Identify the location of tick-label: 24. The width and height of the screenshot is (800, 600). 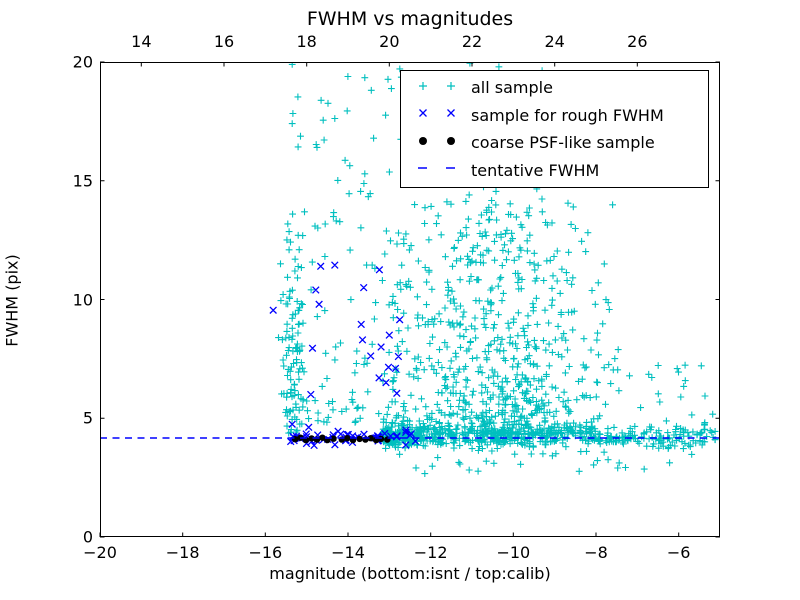
(554, 41).